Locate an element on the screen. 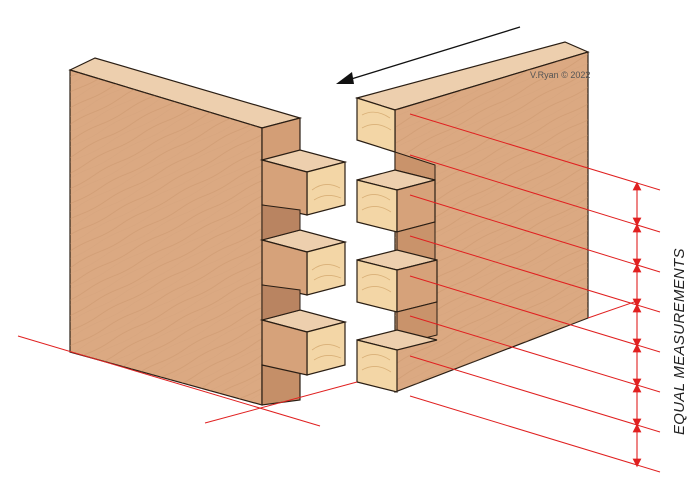 The image size is (700, 490). equal-measurements-label: EQUAL MEASUREMENTS is located at coordinates (679, 341).